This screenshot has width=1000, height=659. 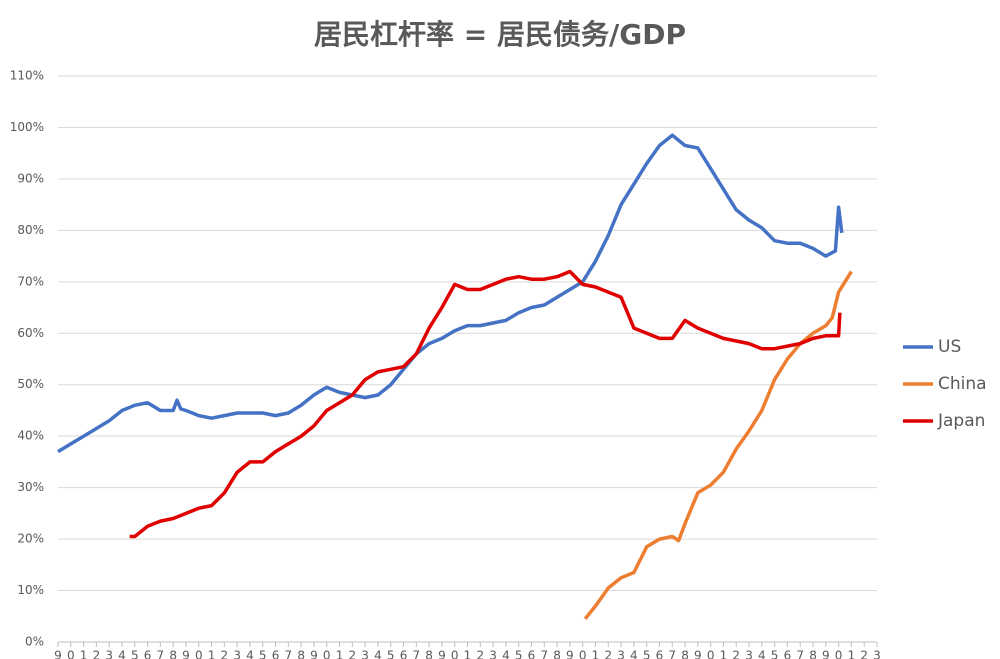 What do you see at coordinates (34, 642) in the screenshot?
I see `y-tick-label: 0%` at bounding box center [34, 642].